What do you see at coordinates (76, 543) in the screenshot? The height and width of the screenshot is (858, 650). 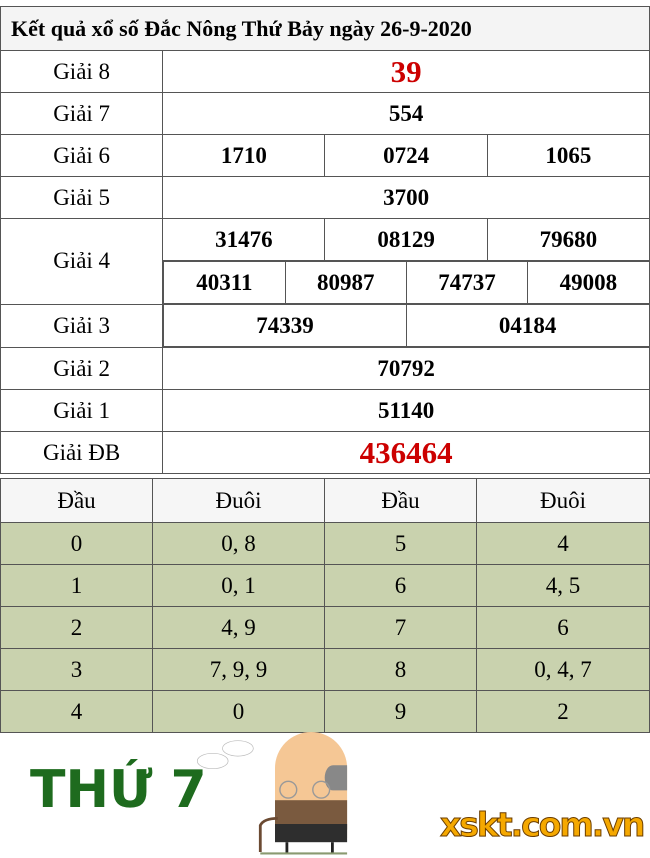 I see `loto-head: 0` at bounding box center [76, 543].